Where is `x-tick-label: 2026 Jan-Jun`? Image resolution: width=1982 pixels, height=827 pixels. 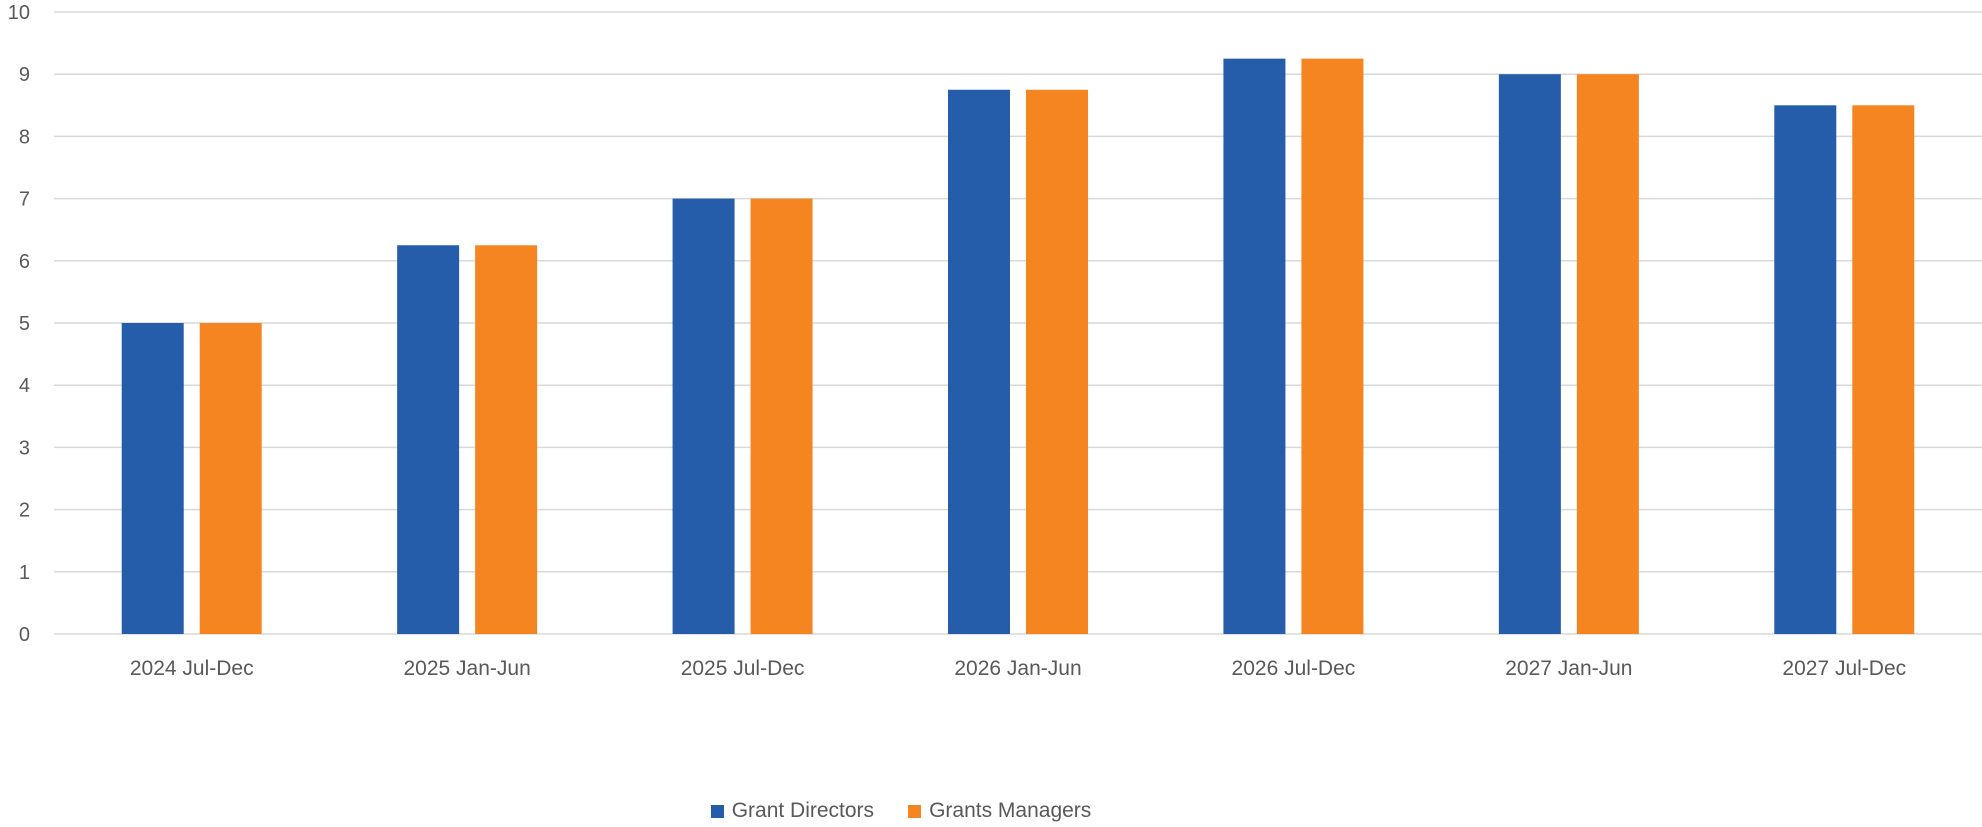
x-tick-label: 2026 Jan-Jun is located at coordinates (1017, 668).